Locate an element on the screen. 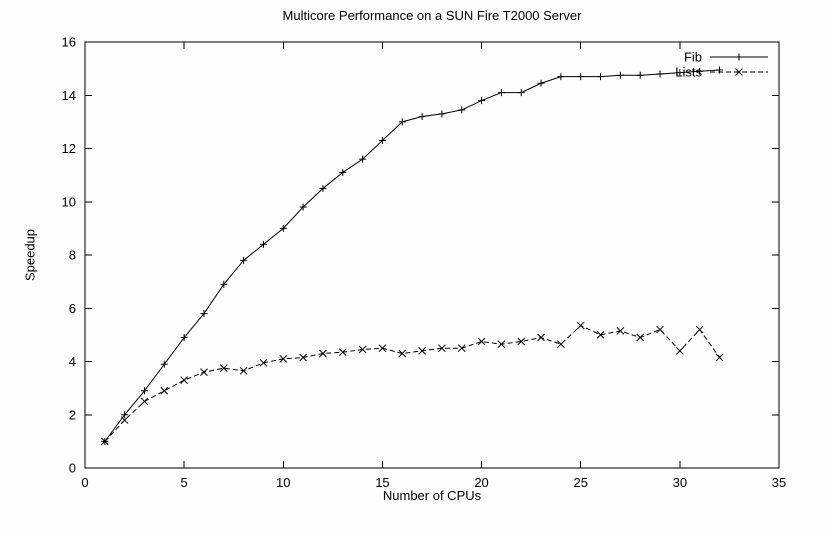 The image size is (830, 536). y-tick-label: 8 is located at coordinates (72, 255).